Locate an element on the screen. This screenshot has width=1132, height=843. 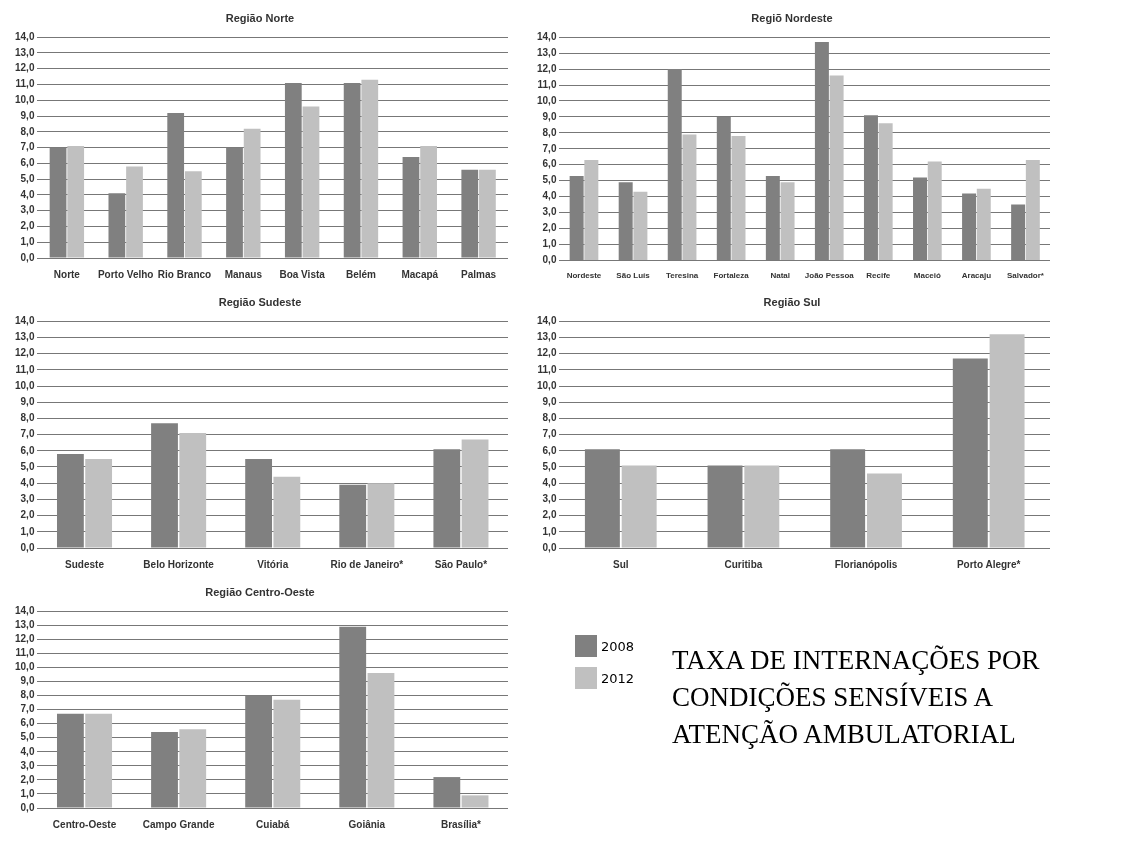
x-tick-label: João Pessoa is located at coordinates (829, 276).